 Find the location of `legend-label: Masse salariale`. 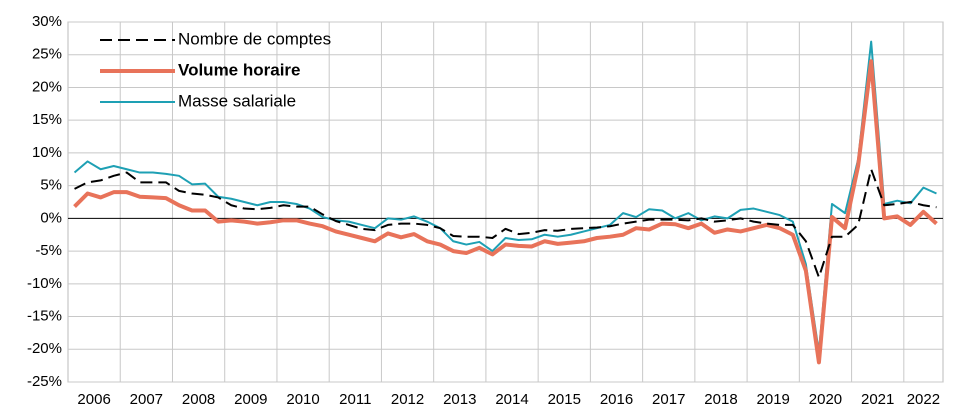

legend-label: Masse salariale is located at coordinates (237, 100).